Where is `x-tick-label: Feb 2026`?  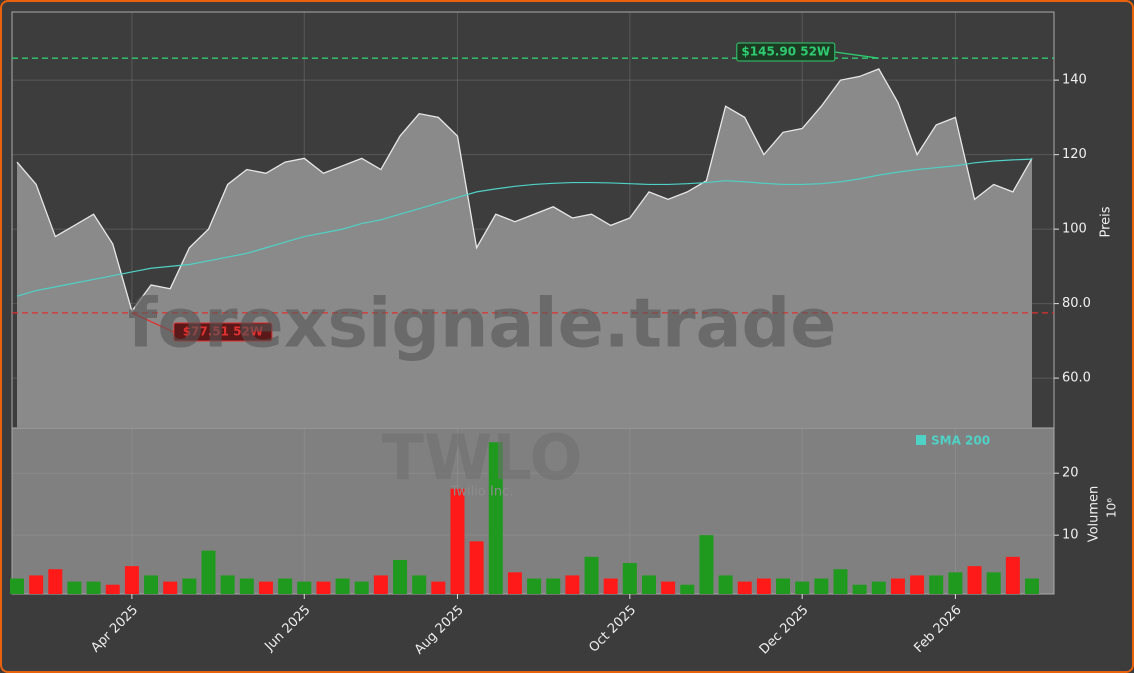 x-tick-label: Feb 2026 is located at coordinates (938, 629).